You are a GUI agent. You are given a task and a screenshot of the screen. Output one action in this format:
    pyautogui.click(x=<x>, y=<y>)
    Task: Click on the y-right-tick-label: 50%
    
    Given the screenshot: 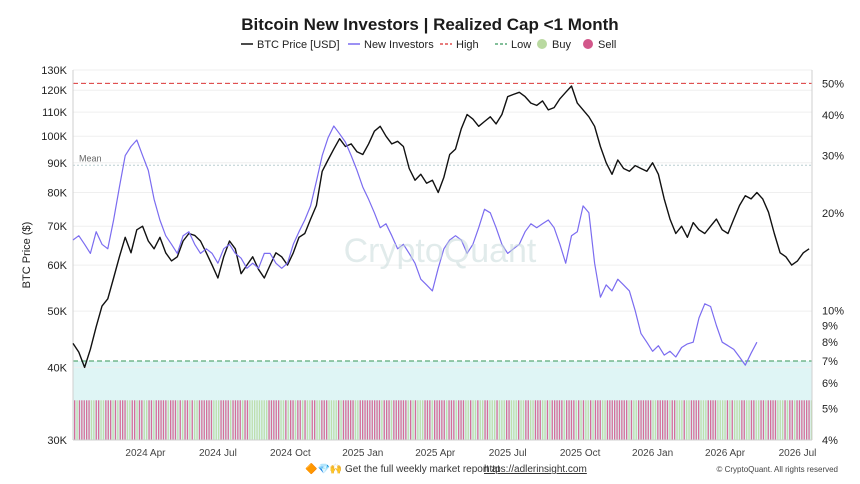 What is the action you would take?
    pyautogui.click(x=833, y=84)
    